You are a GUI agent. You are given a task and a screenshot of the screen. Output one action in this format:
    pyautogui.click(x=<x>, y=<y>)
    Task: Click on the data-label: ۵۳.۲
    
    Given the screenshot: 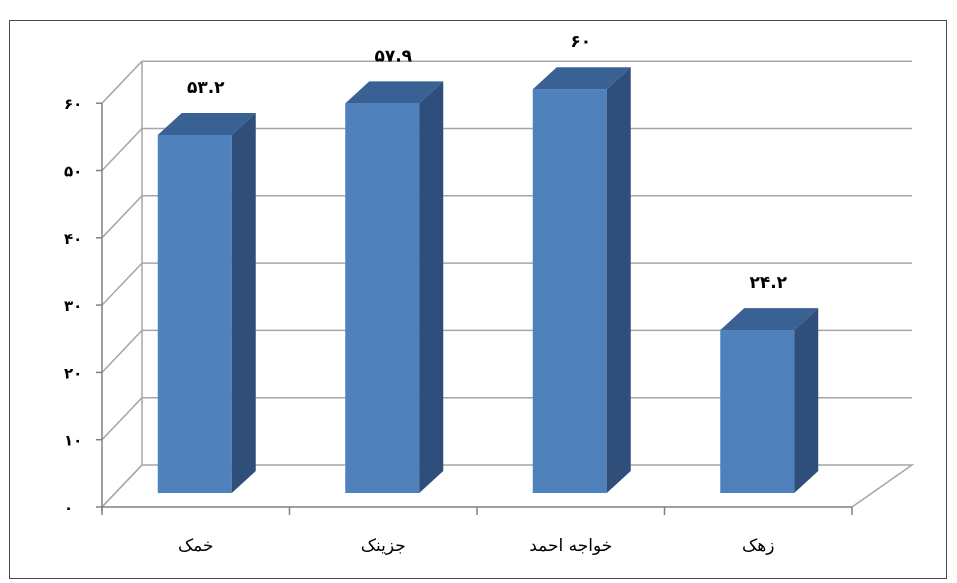 What is the action you would take?
    pyautogui.click(x=206, y=88)
    